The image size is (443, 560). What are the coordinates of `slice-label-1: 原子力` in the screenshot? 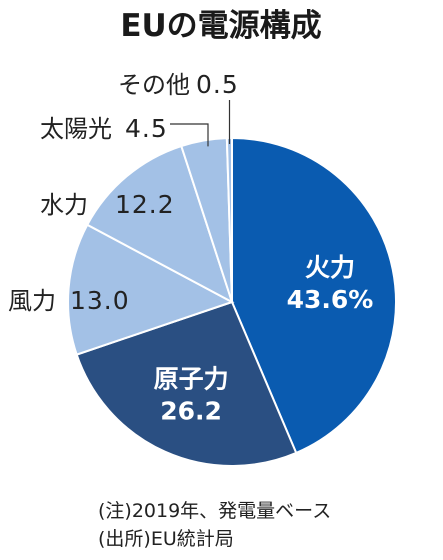 It's located at (191, 378).